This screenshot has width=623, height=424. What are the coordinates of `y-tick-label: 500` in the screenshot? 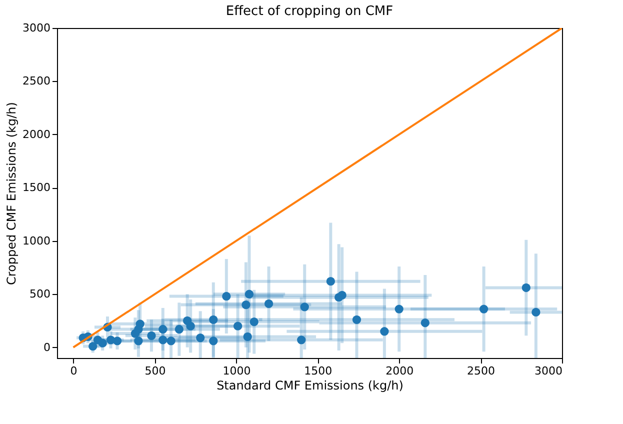 It's located at (40, 294).